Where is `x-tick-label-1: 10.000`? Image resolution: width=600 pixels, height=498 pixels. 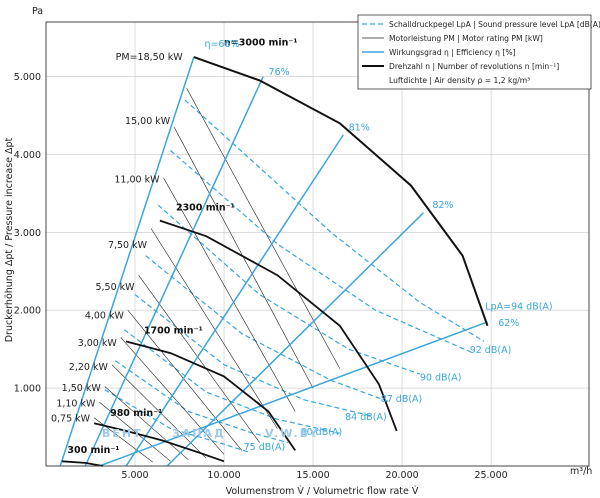 x-tick-label-1: 10.000 is located at coordinates (223, 475).